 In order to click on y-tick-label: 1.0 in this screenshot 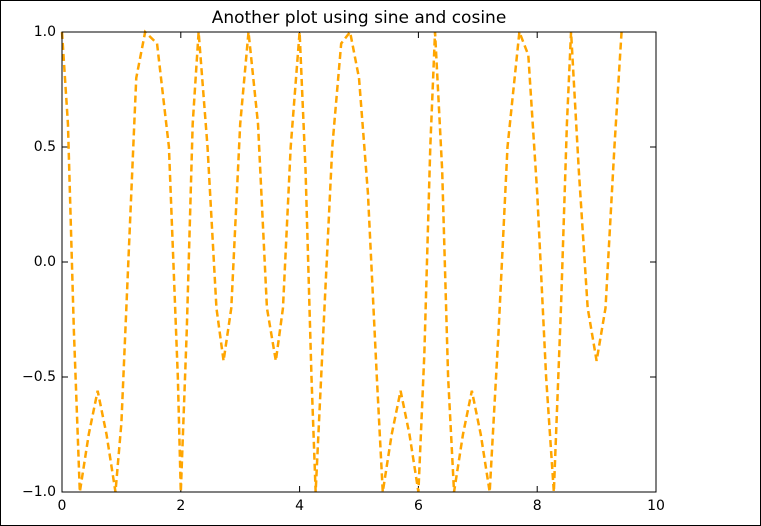, I will do `click(45, 32)`.